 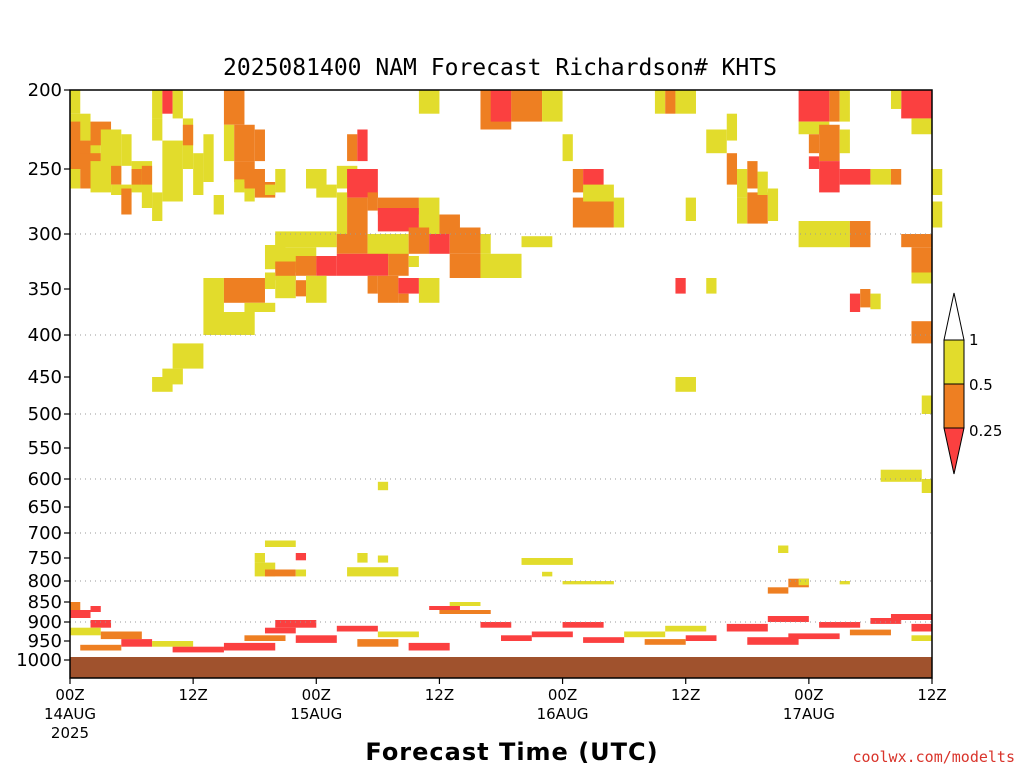 What do you see at coordinates (45, 507) in the screenshot?
I see `y-tick-label: 650` at bounding box center [45, 507].